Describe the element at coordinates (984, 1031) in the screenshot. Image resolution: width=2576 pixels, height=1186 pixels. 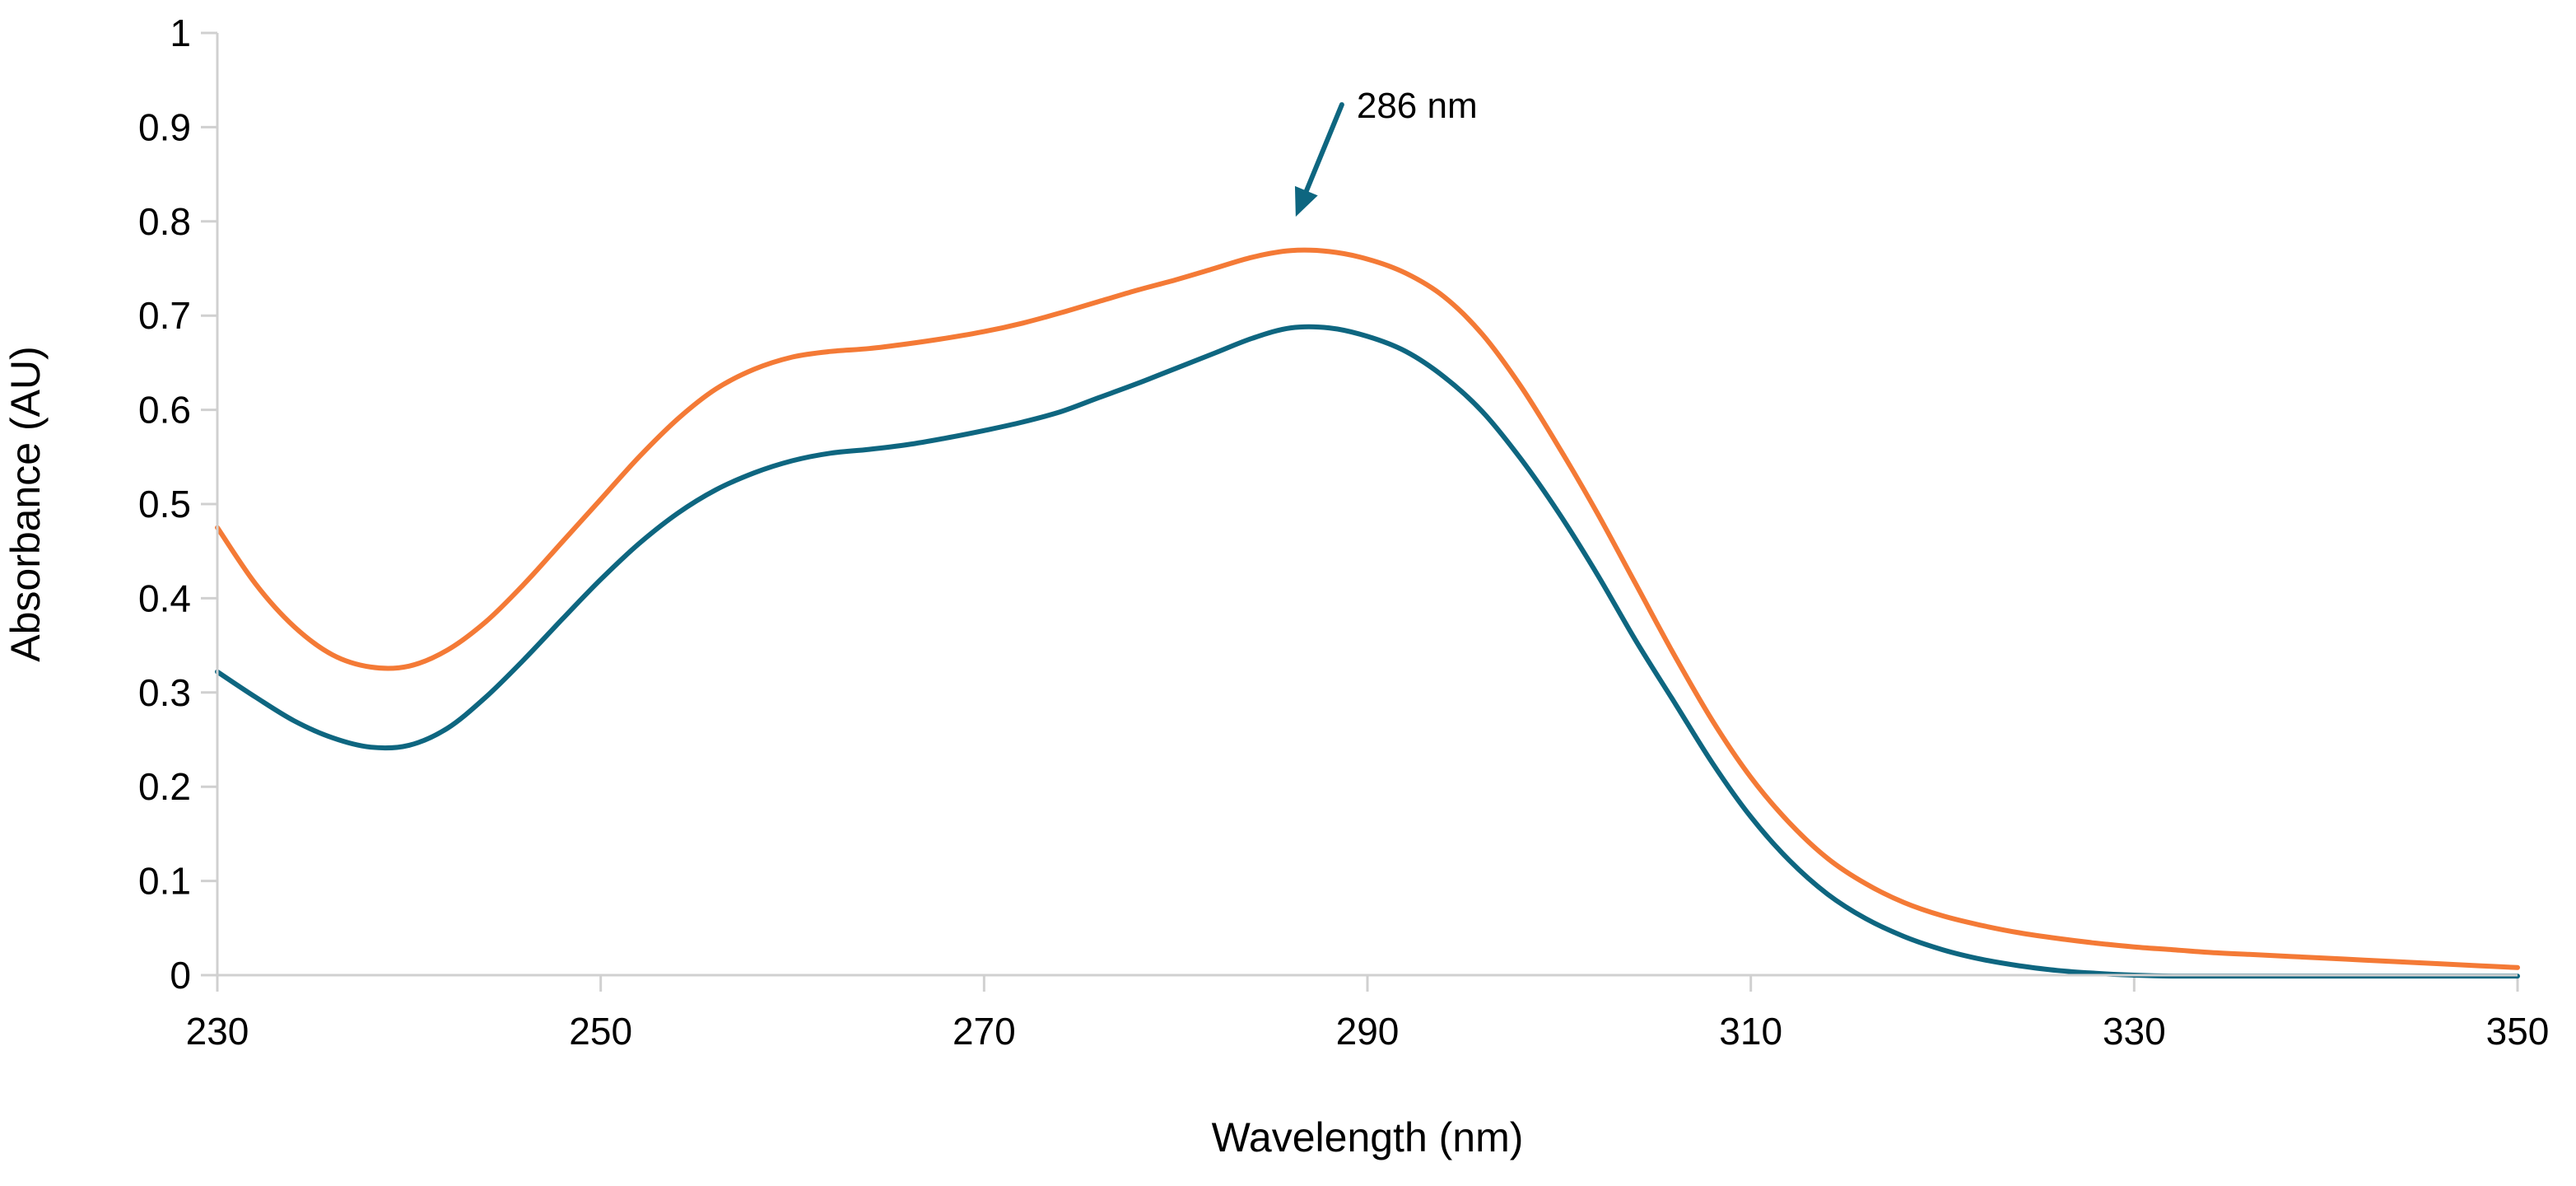
I see `x-tick-label: 270` at that location.